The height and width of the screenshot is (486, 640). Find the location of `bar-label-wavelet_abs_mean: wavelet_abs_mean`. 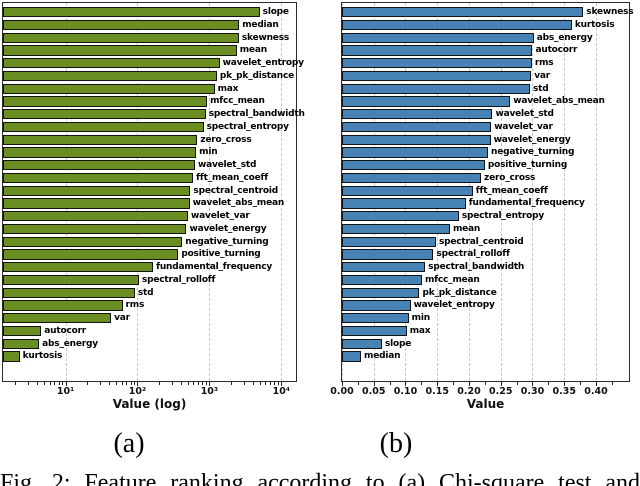

bar-label-wavelet_abs_mean: wavelet_abs_mean is located at coordinates (238, 203).